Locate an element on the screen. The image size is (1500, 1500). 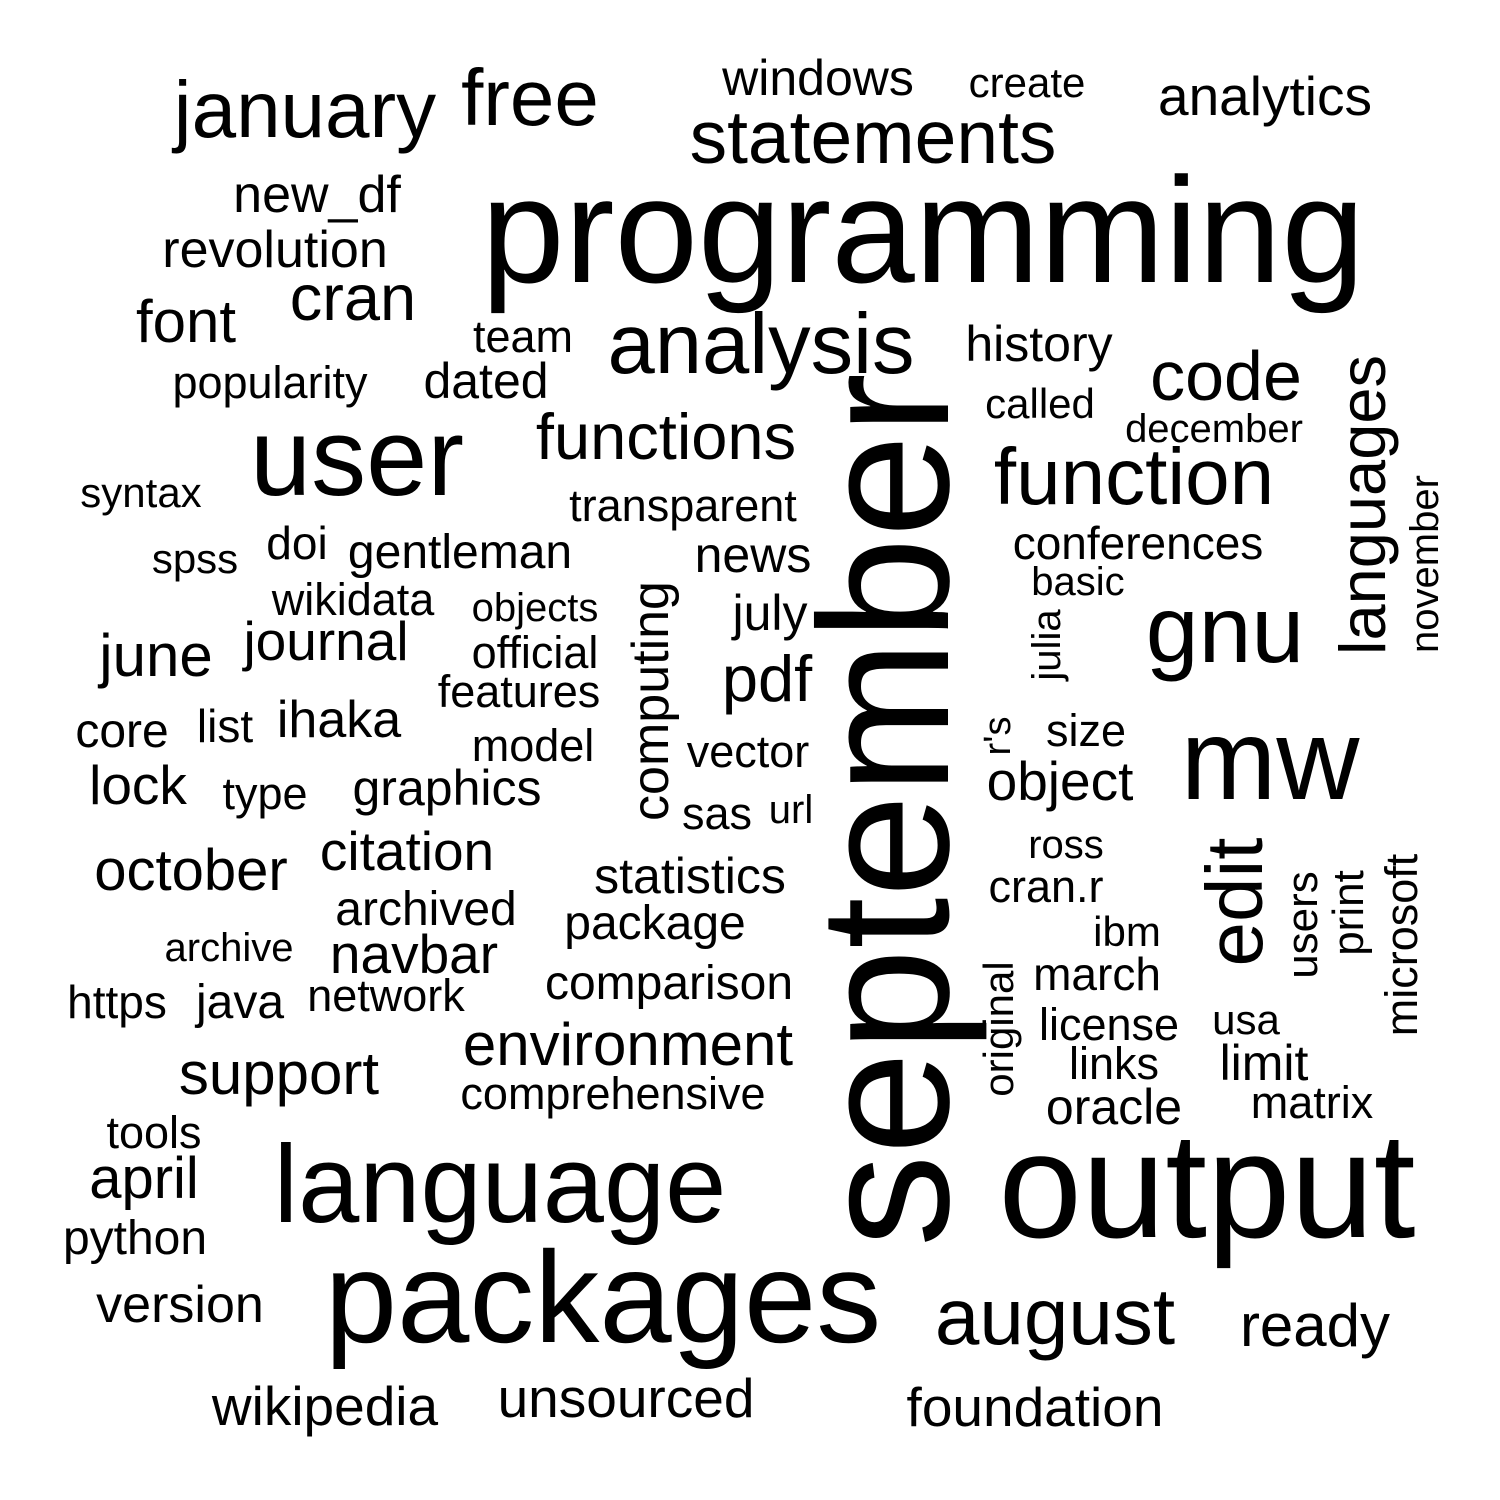
word-journal: journal is located at coordinates (324, 641).